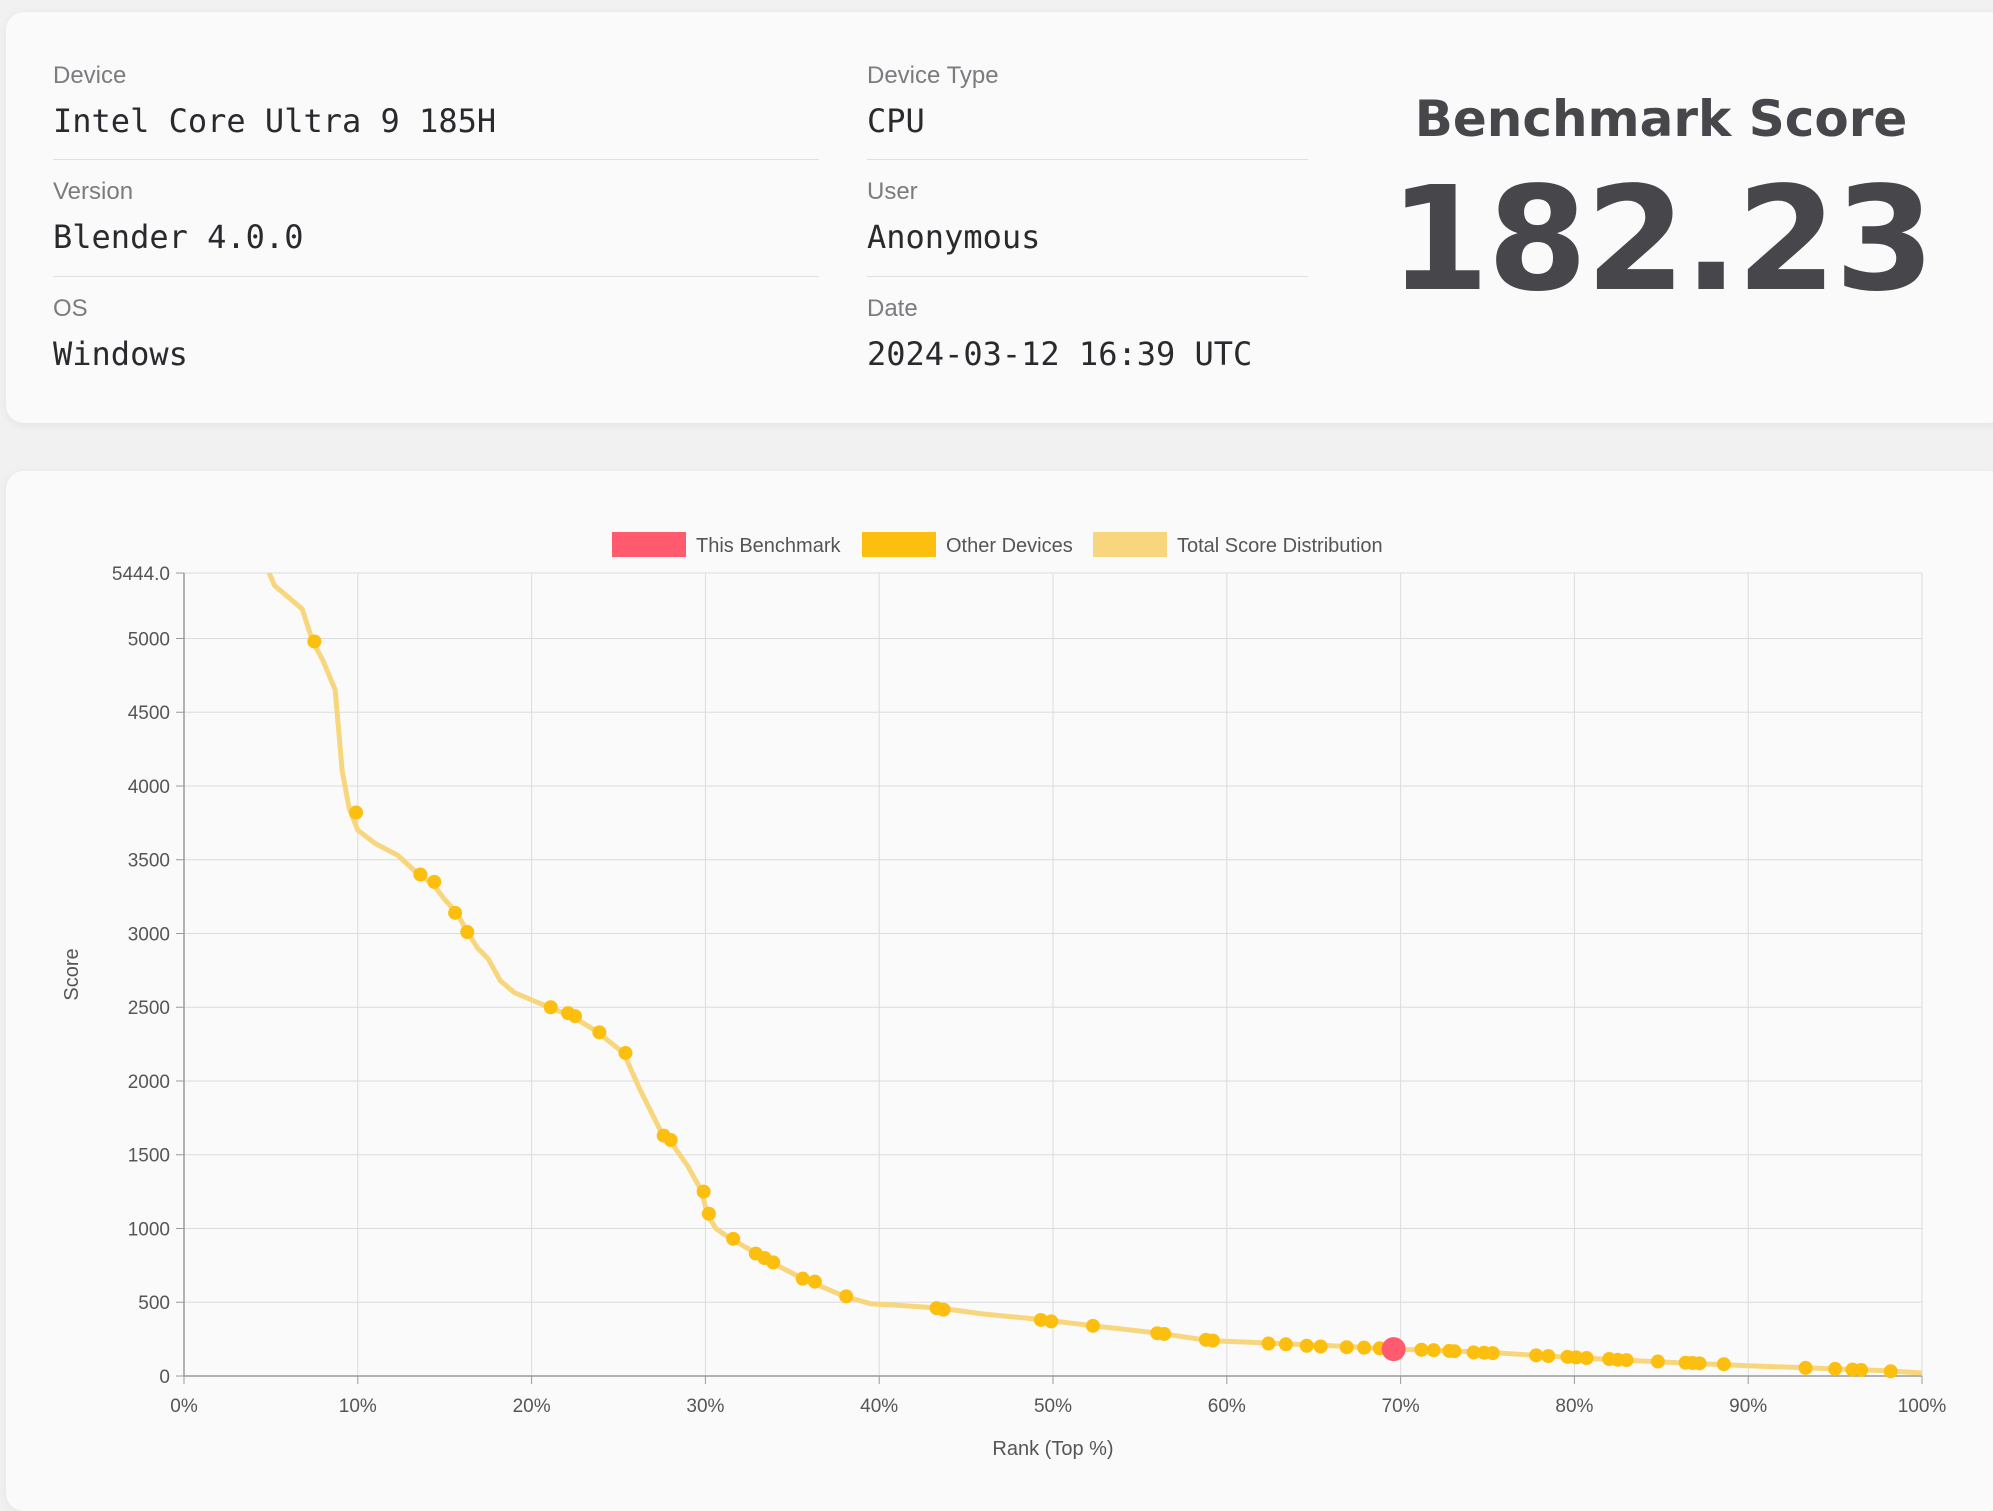 Image resolution: width=1993 pixels, height=1511 pixels. I want to click on date-value: 2024-03-12 16:39 UTC, so click(1060, 354).